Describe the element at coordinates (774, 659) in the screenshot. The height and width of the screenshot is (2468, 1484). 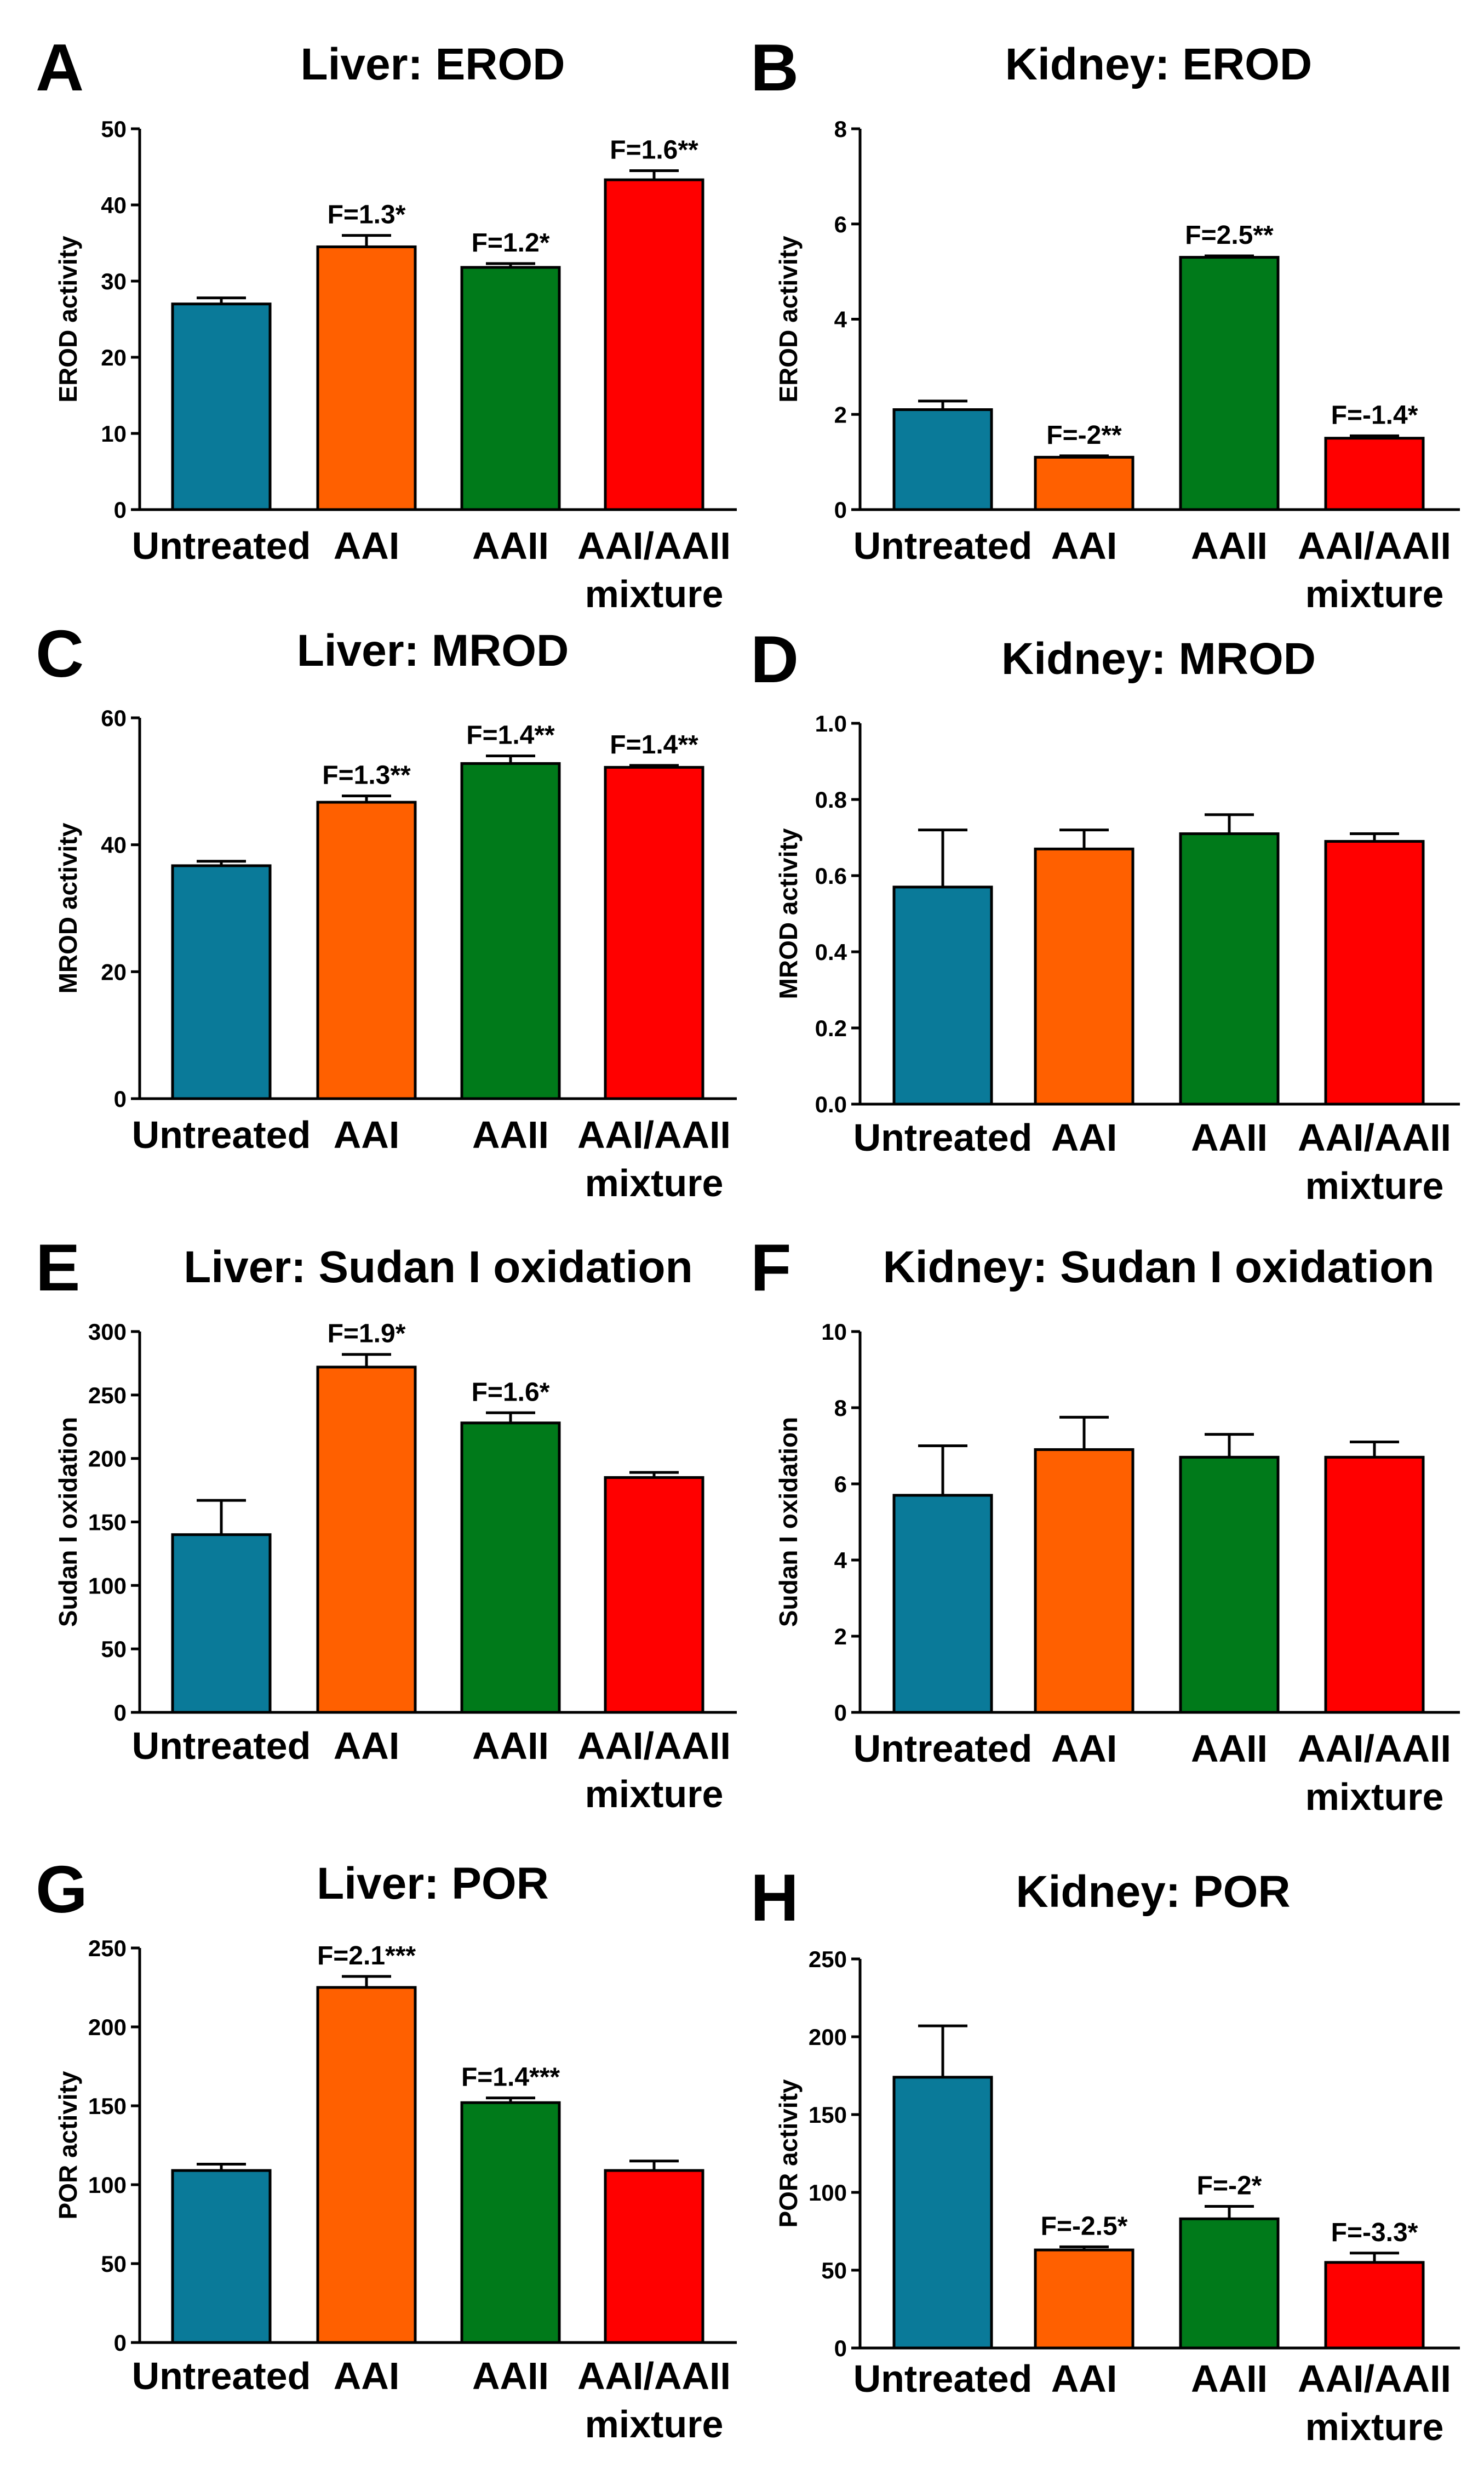
I see `panel-letter: D` at that location.